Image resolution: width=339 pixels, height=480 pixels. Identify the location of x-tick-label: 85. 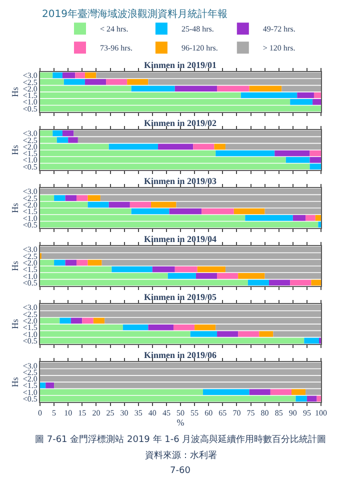
(278, 413).